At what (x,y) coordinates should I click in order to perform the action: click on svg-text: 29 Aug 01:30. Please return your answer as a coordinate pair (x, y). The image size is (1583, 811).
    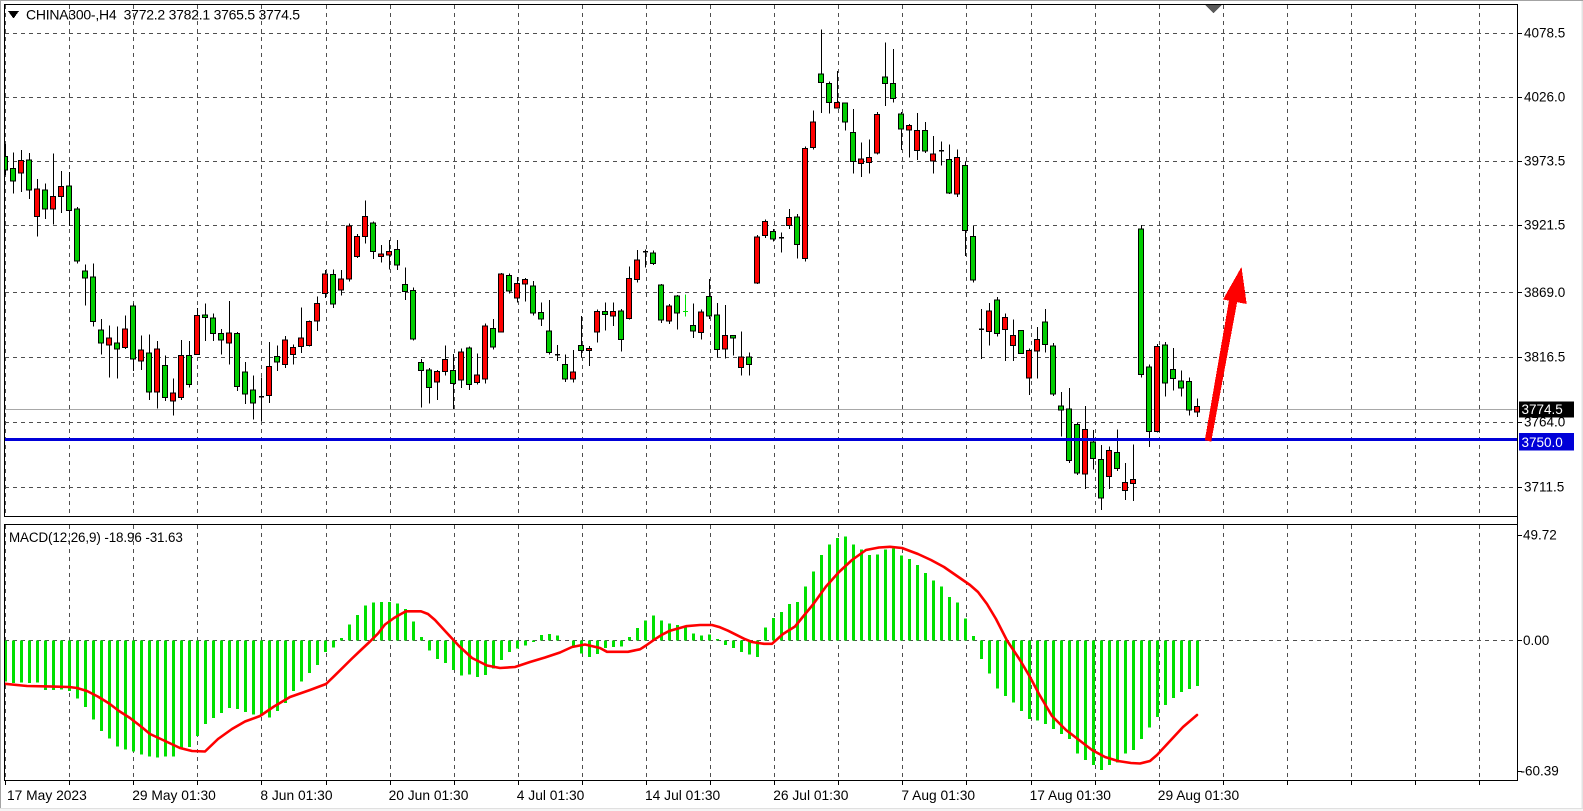
    Looking at the image, I should click on (1199, 795).